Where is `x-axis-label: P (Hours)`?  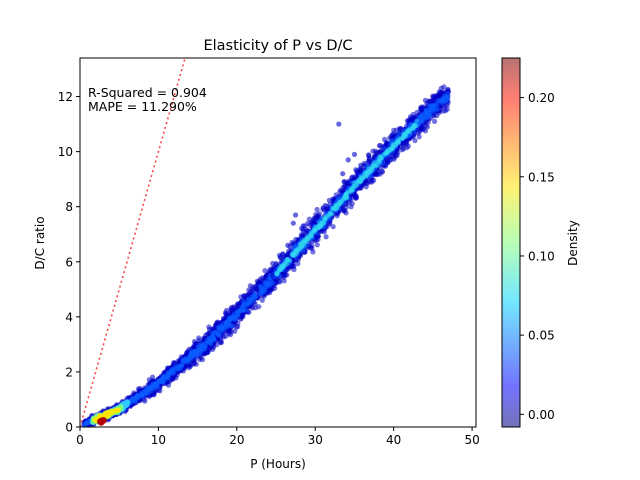 x-axis-label: P (Hours) is located at coordinates (278, 464).